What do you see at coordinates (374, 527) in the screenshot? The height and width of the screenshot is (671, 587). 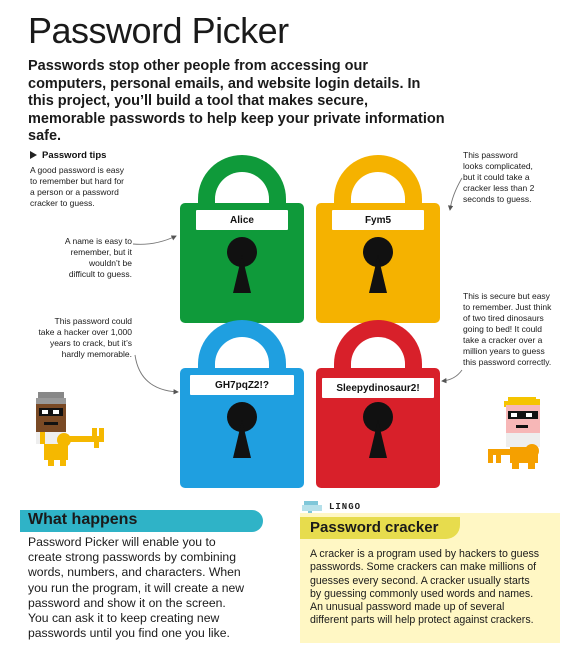 I see `lingo-term: Password cracker` at bounding box center [374, 527].